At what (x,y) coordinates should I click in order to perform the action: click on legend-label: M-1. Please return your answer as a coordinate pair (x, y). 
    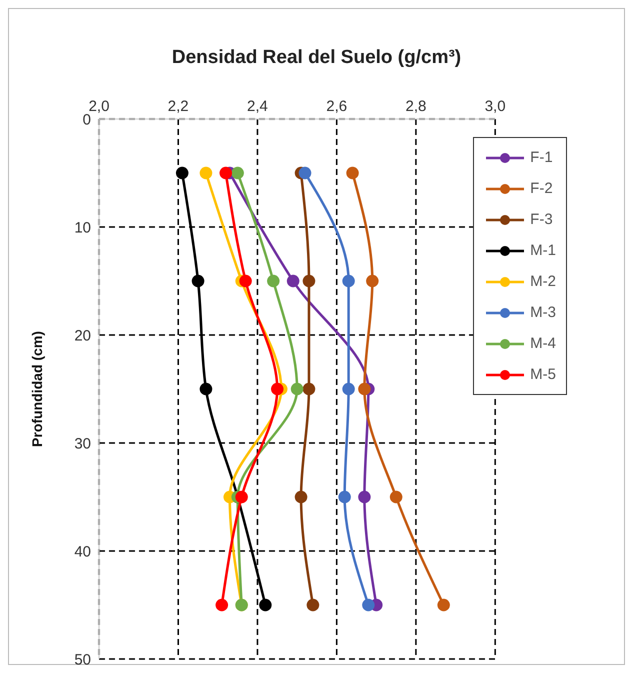
    Looking at the image, I should click on (543, 250).